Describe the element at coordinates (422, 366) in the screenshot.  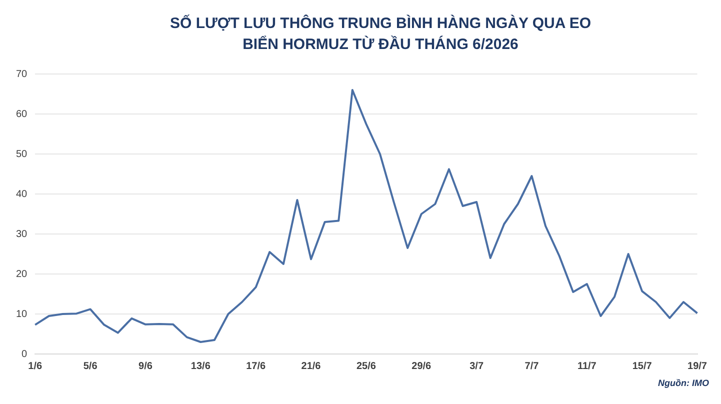
I see `x-tick-label: 29/6` at that location.